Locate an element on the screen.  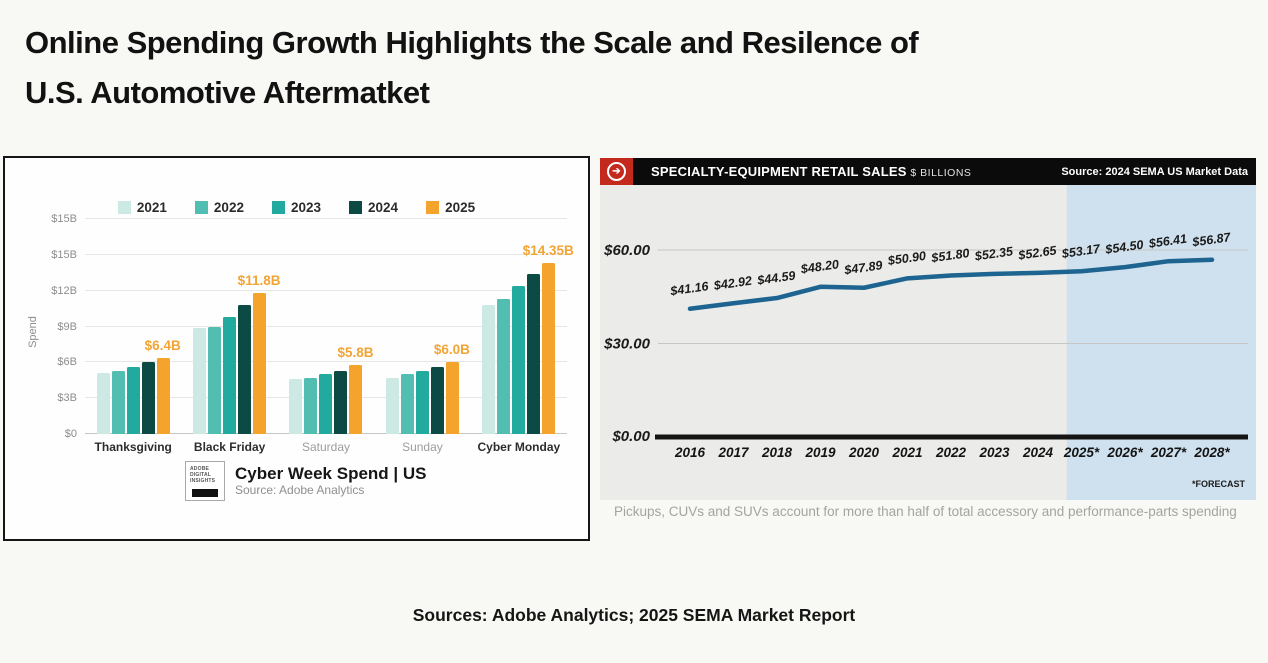
data-point-label: $42.92 is located at coordinates (732, 283).